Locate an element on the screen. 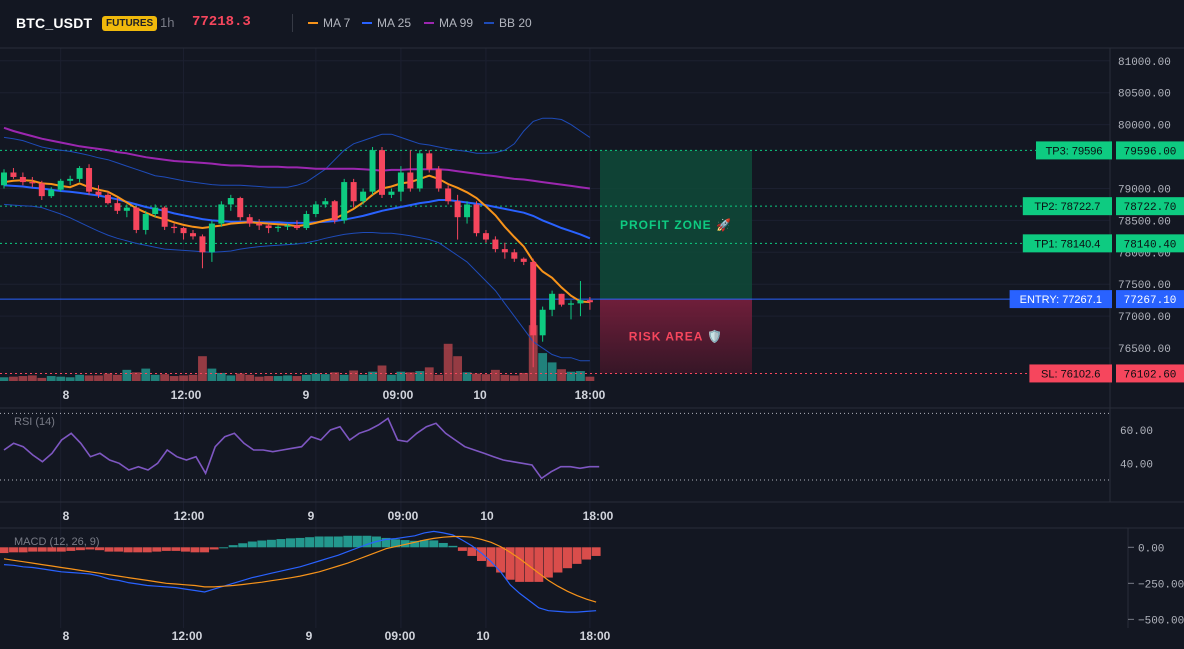  signal-line is located at coordinates (300, 569).